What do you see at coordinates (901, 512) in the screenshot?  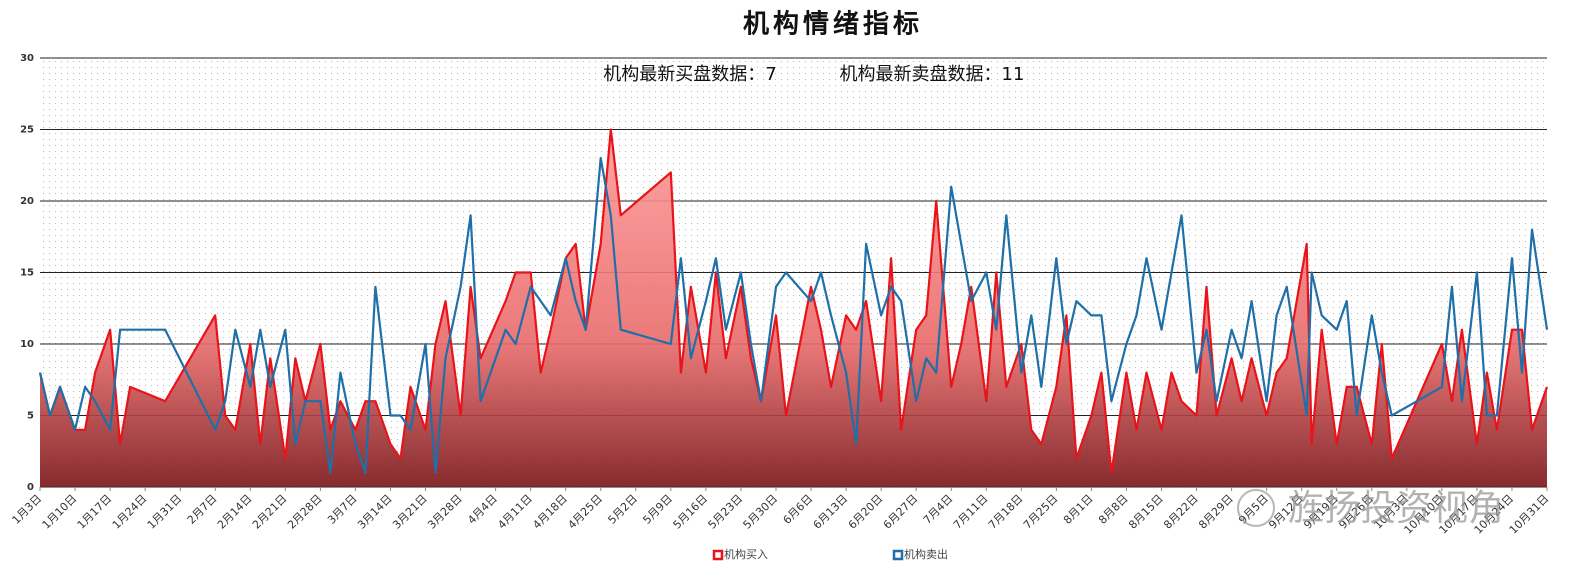 I see `x-tick-label: 6月27日` at bounding box center [901, 512].